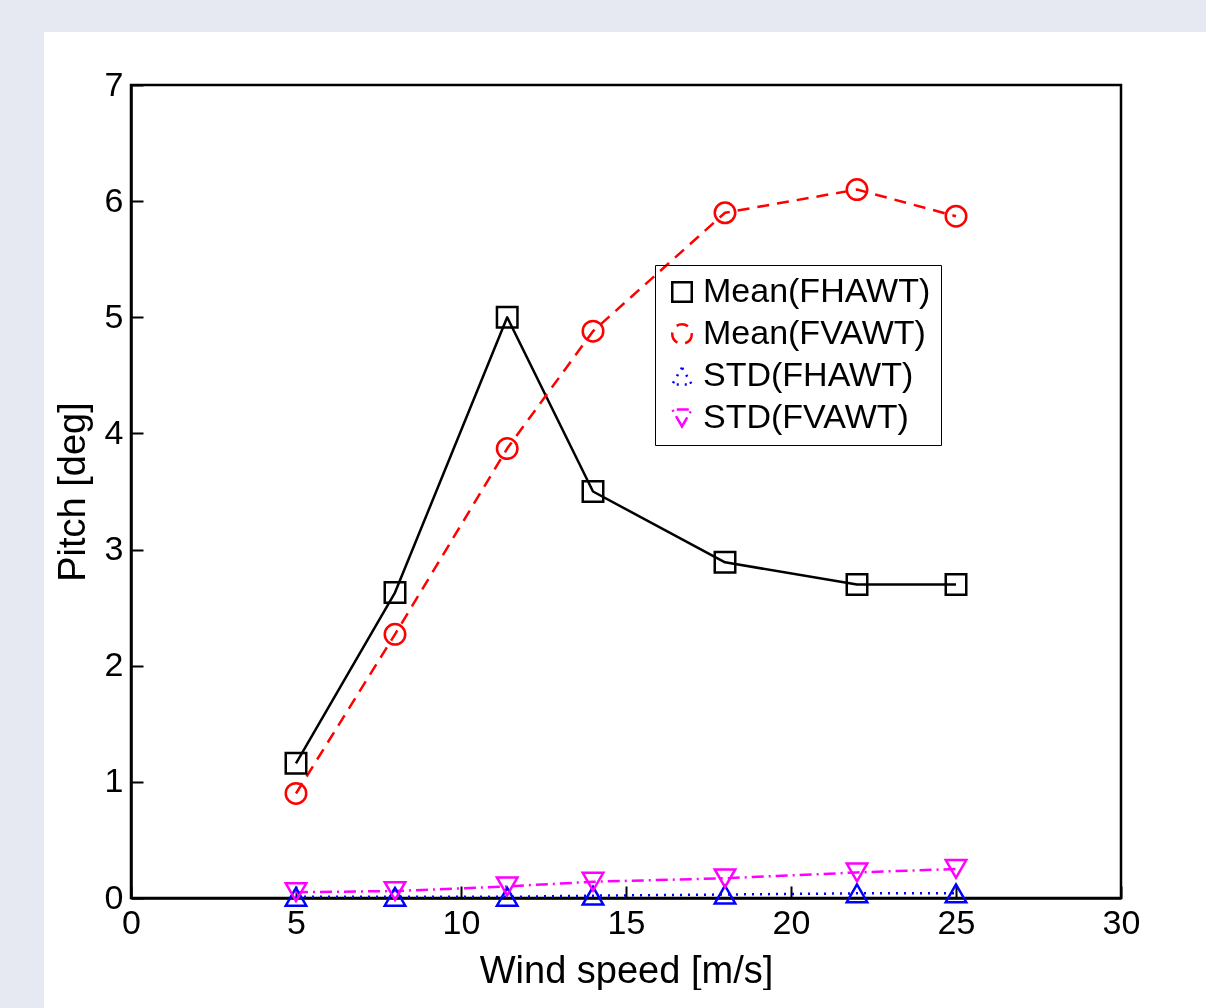 Image resolution: width=1206 pixels, height=1008 pixels. I want to click on y-tick-label: 5, so click(114, 315).